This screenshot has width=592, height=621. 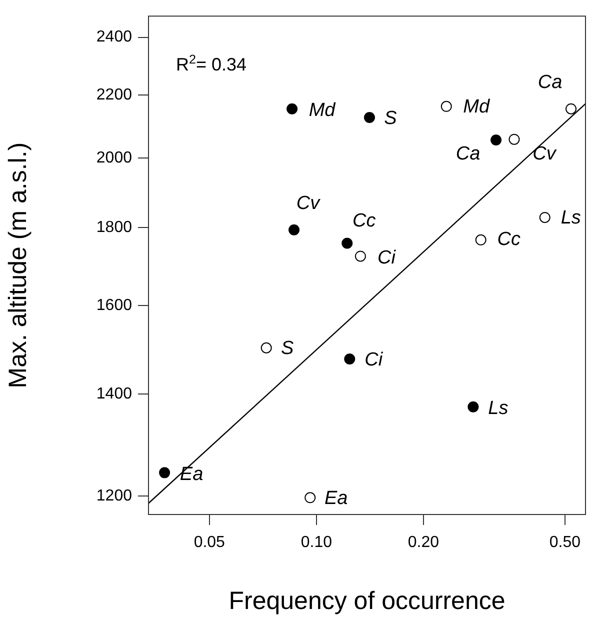 What do you see at coordinates (114, 495) in the screenshot?
I see `y-tick-label: 1200` at bounding box center [114, 495].